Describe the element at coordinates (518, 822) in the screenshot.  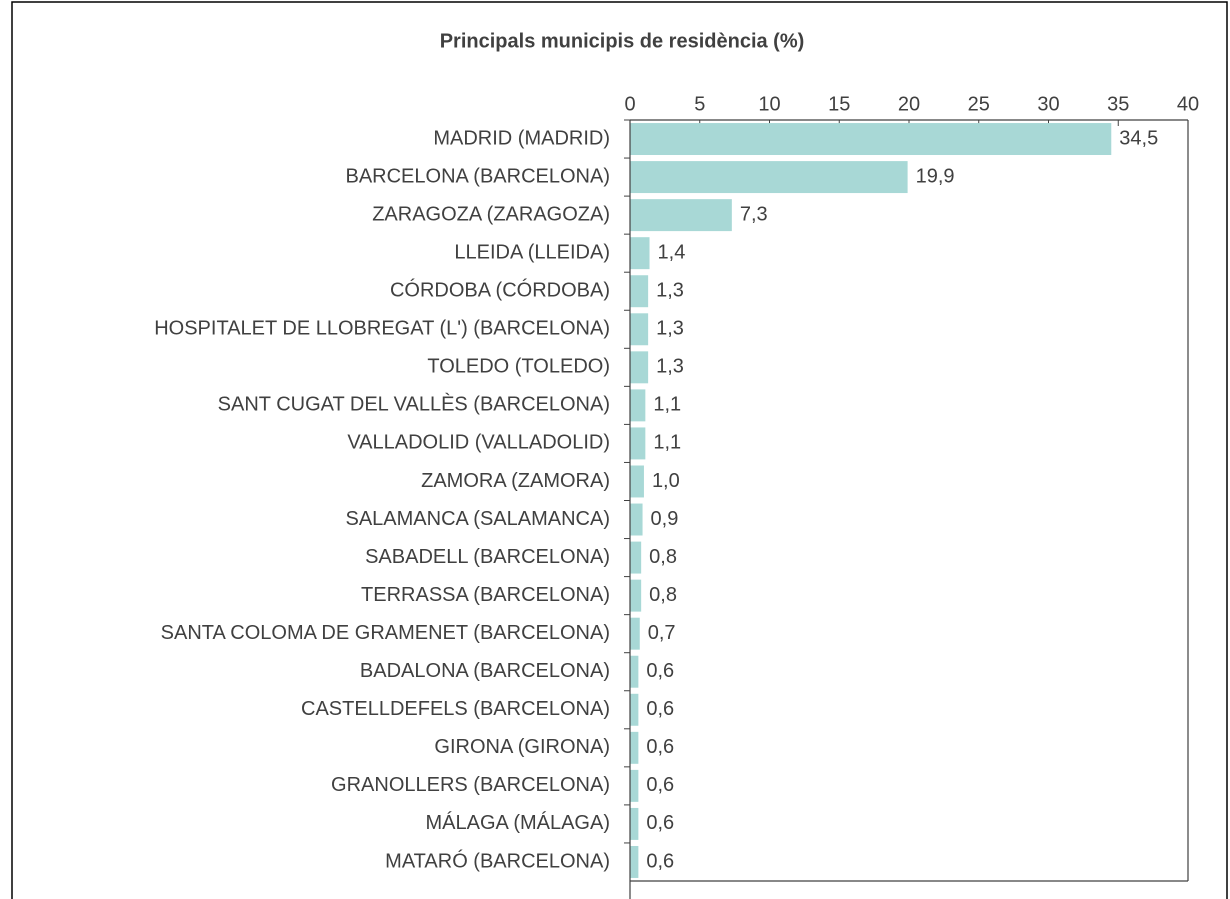
I see `y-tick-label: MÁLAGA (MÁLAGA)` at that location.